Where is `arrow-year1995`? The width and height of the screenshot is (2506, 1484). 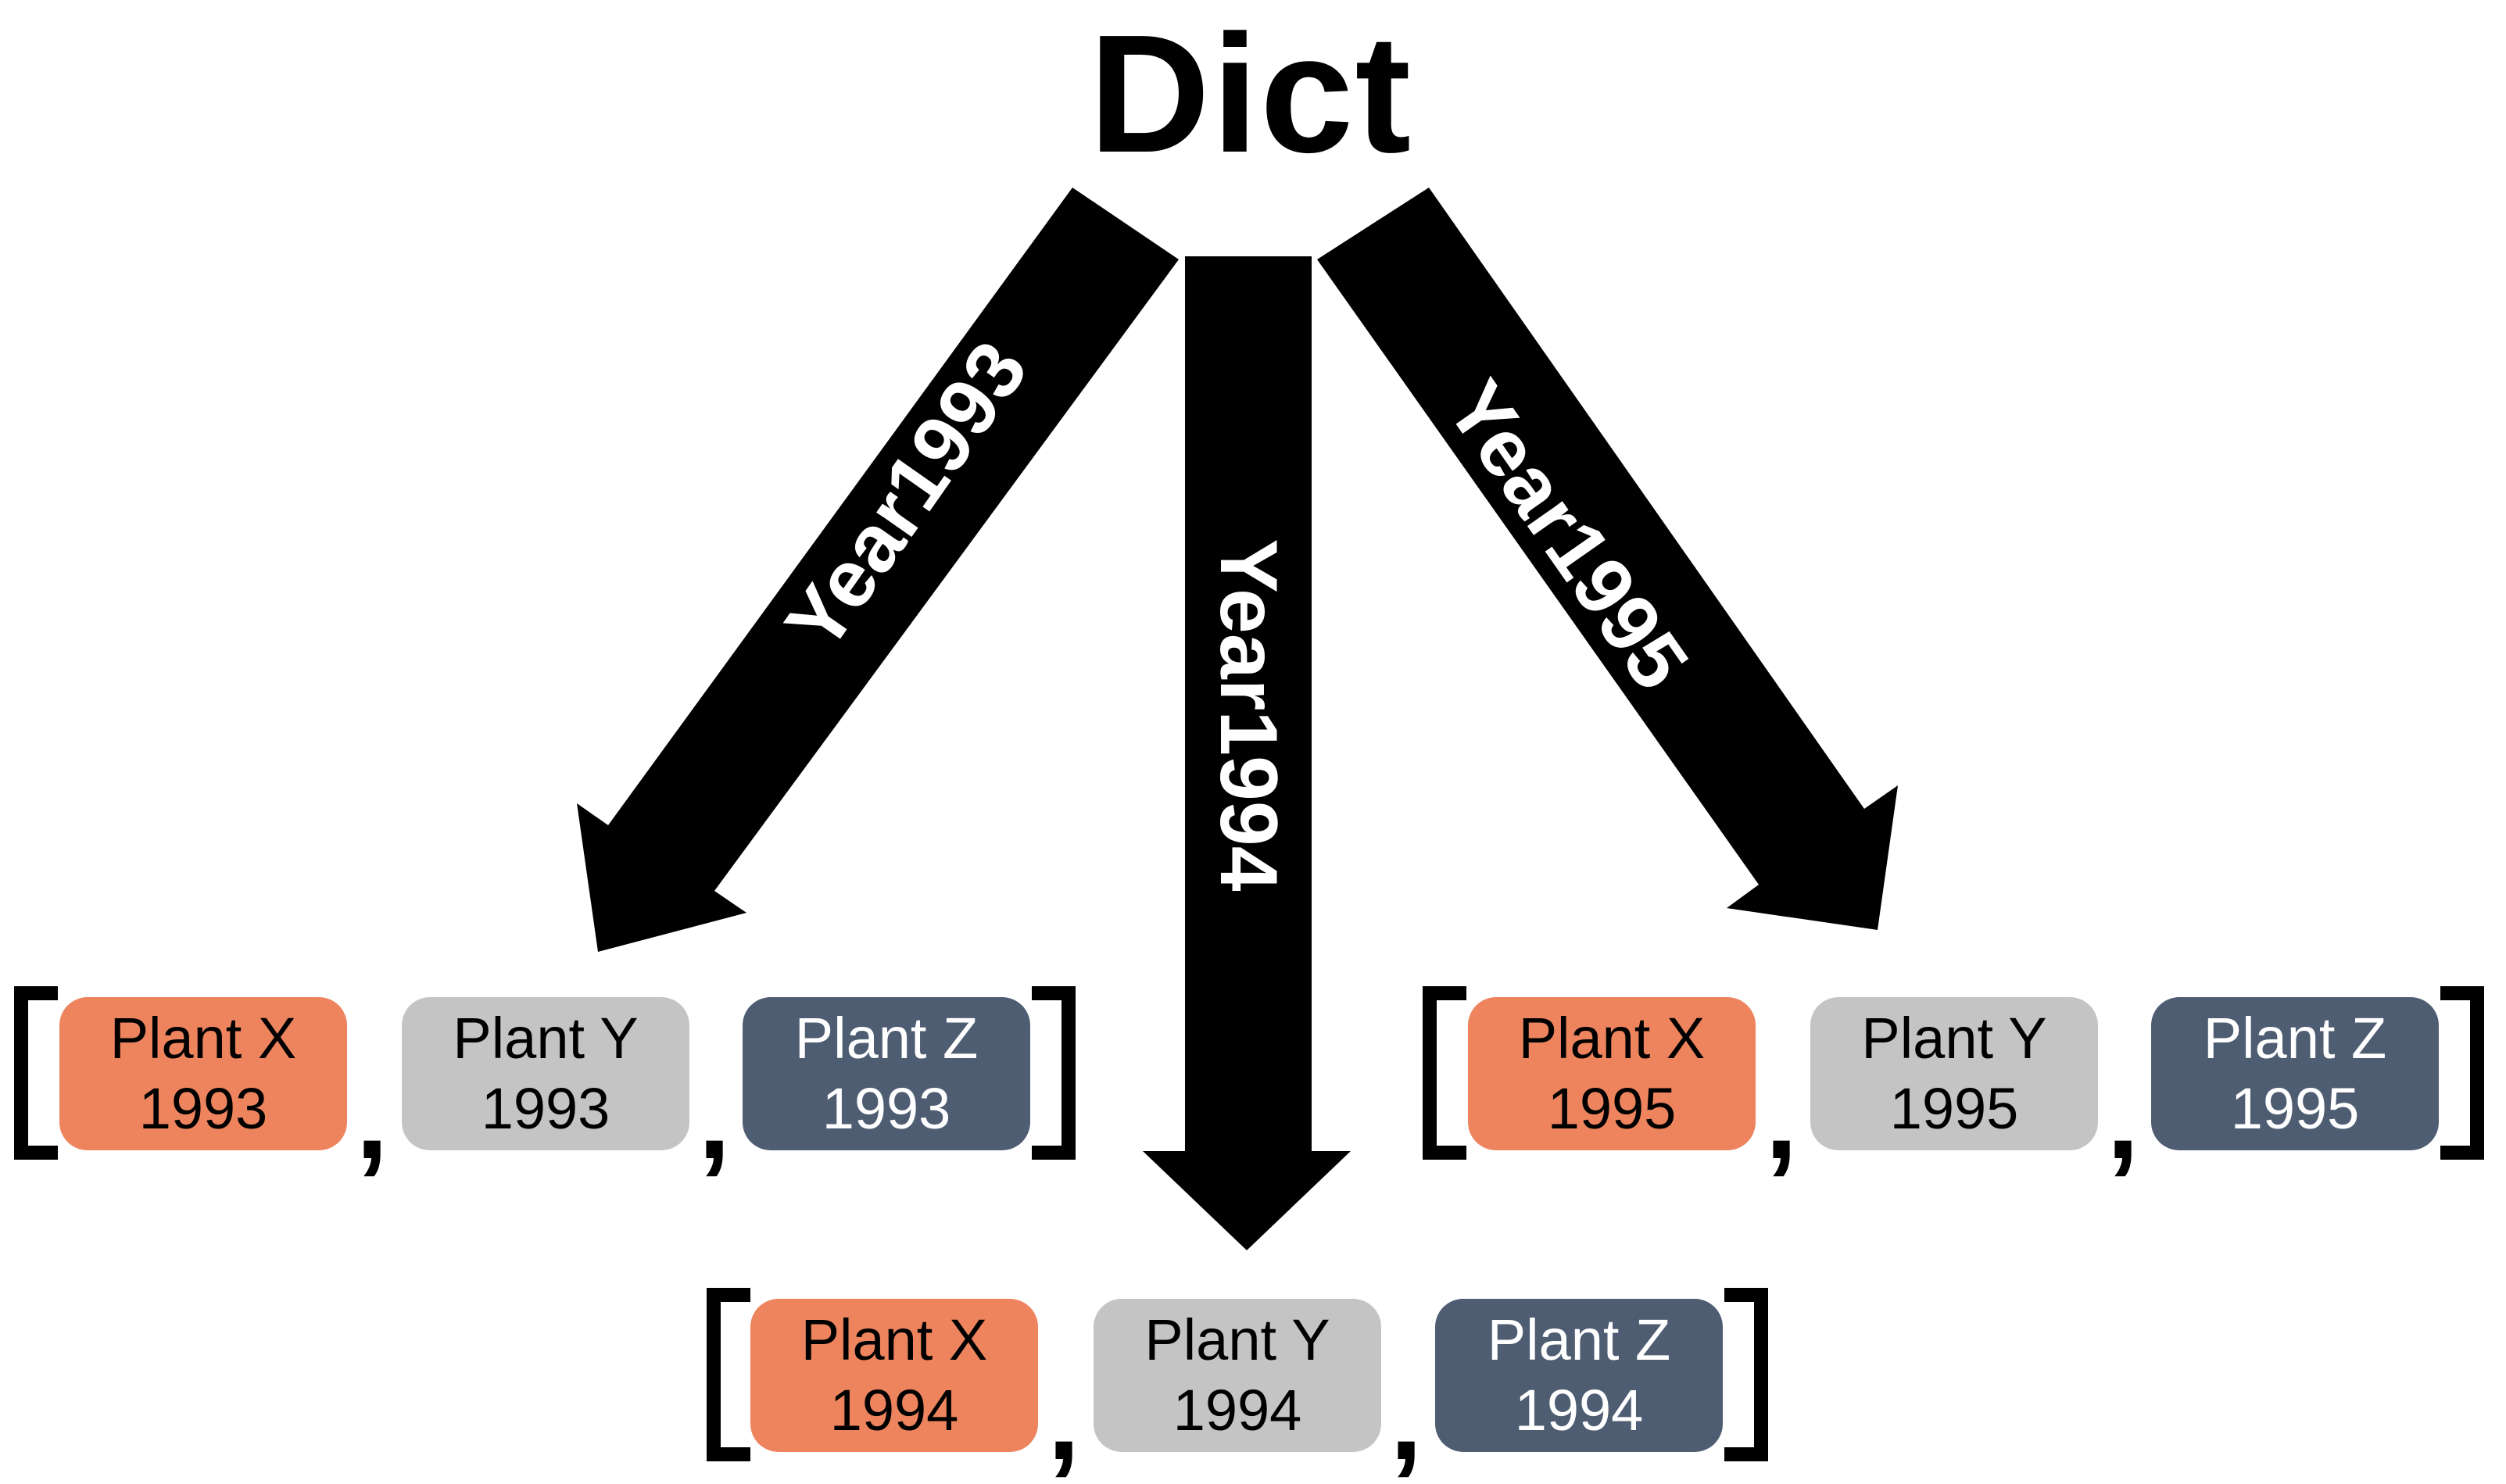
arrow-year1995 is located at coordinates (1608, 559).